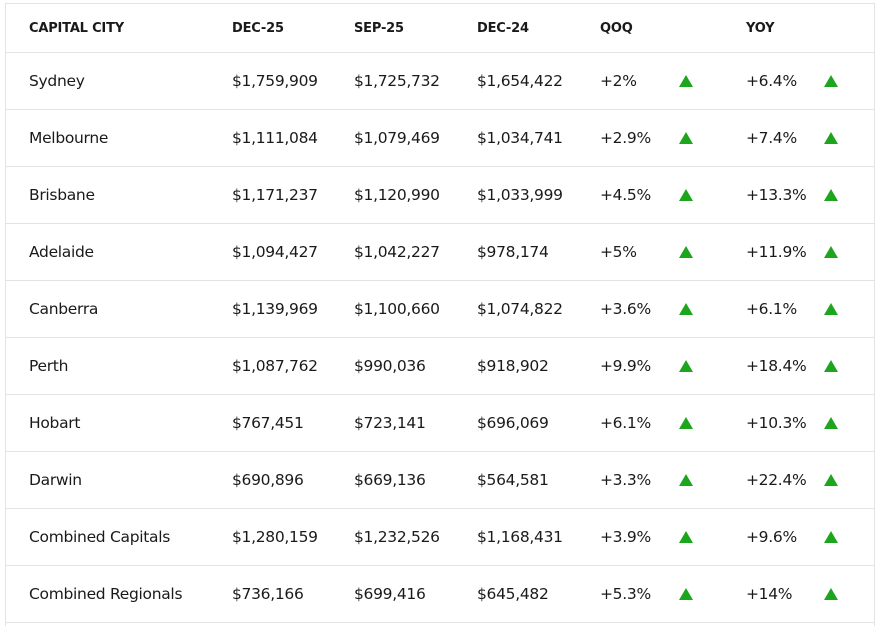 The image size is (881, 626). I want to click on value-cell: +3.6%, so click(625, 309).